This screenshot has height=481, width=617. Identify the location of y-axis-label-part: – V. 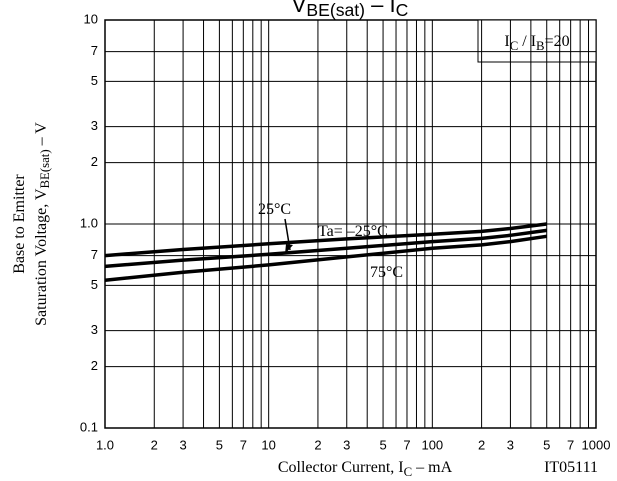
(41, 136).